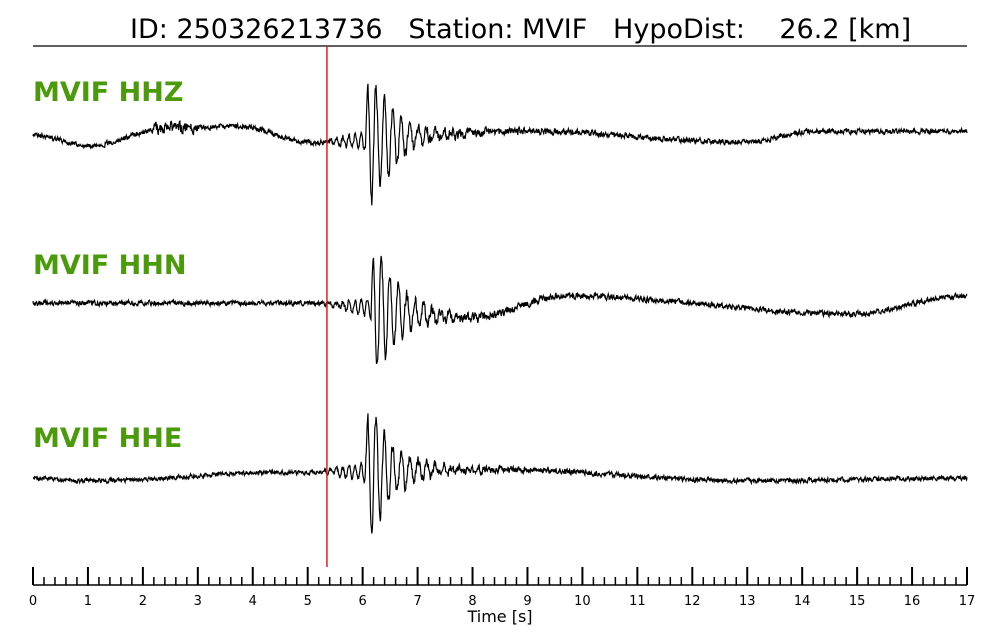  What do you see at coordinates (33, 601) in the screenshot?
I see `x-tick-label: 0` at bounding box center [33, 601].